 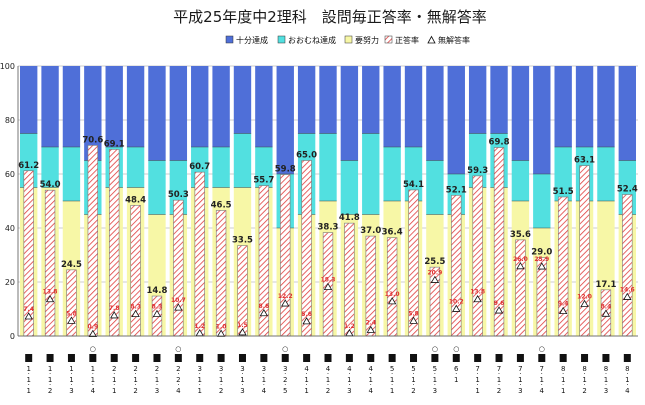 I want to click on no-answer-label: 1.5, so click(x=242, y=325).